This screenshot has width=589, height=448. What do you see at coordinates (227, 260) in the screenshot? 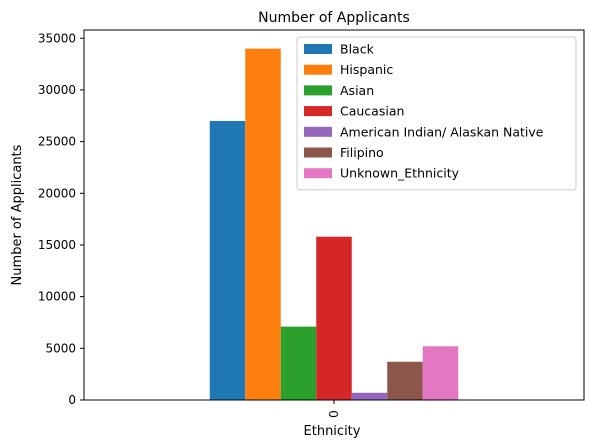
I see `bar-black` at bounding box center [227, 260].